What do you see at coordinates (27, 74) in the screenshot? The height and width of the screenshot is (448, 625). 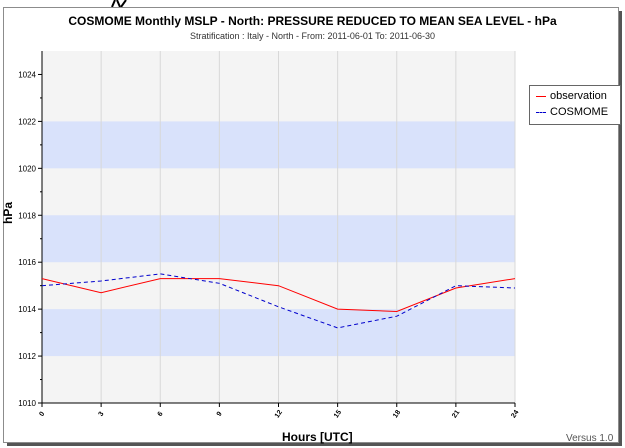 I see `y-tick-label-1024: 1024` at bounding box center [27, 74].